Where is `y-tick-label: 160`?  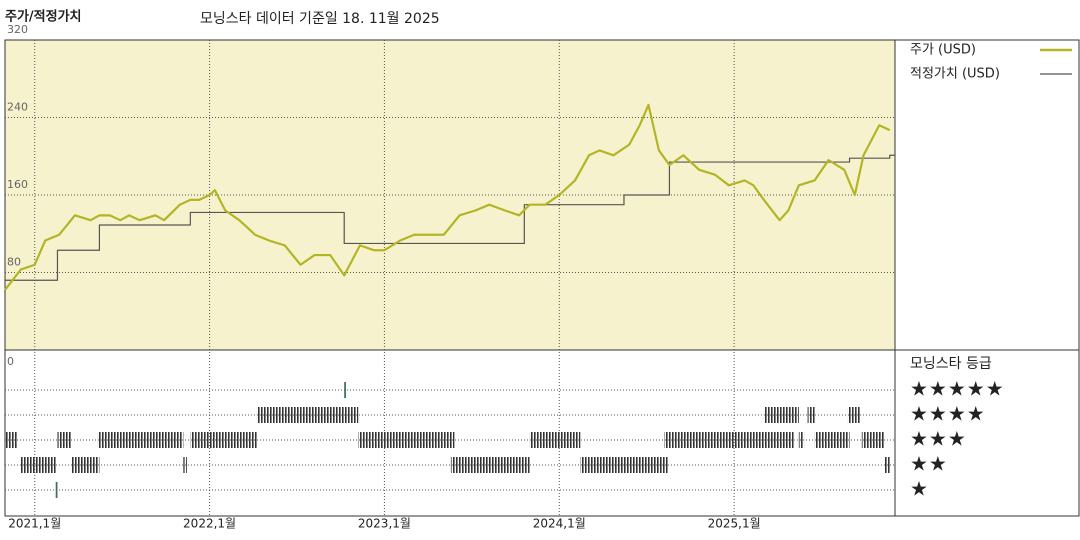 y-tick-label: 160 is located at coordinates (17, 184).